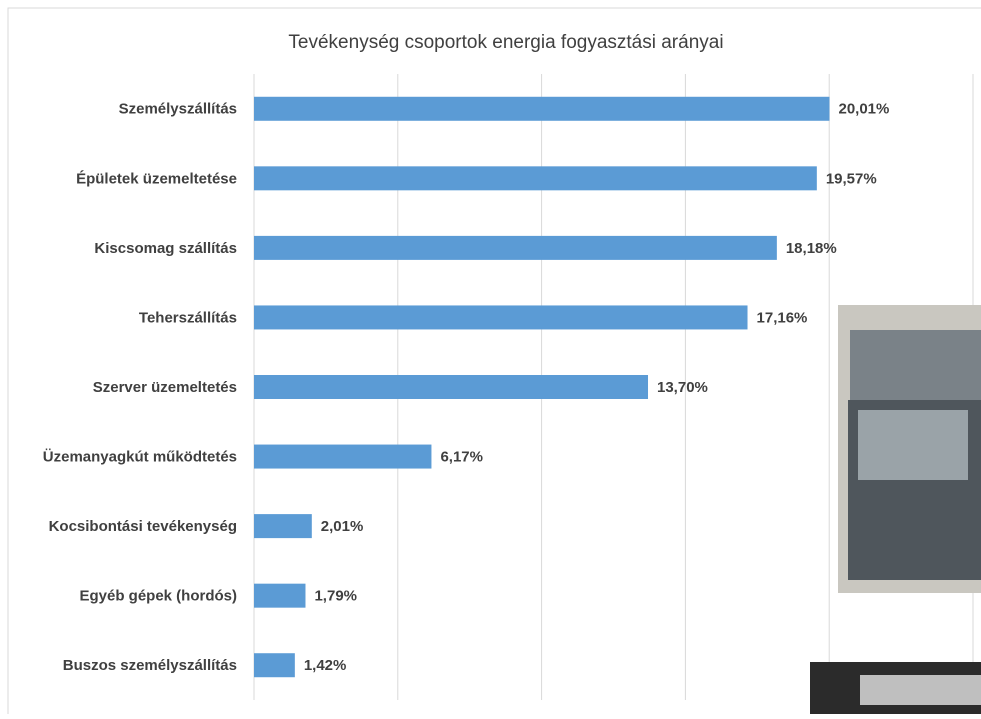 Image resolution: width=981 pixels, height=719 pixels. I want to click on value-label: 13,70%, so click(682, 387).